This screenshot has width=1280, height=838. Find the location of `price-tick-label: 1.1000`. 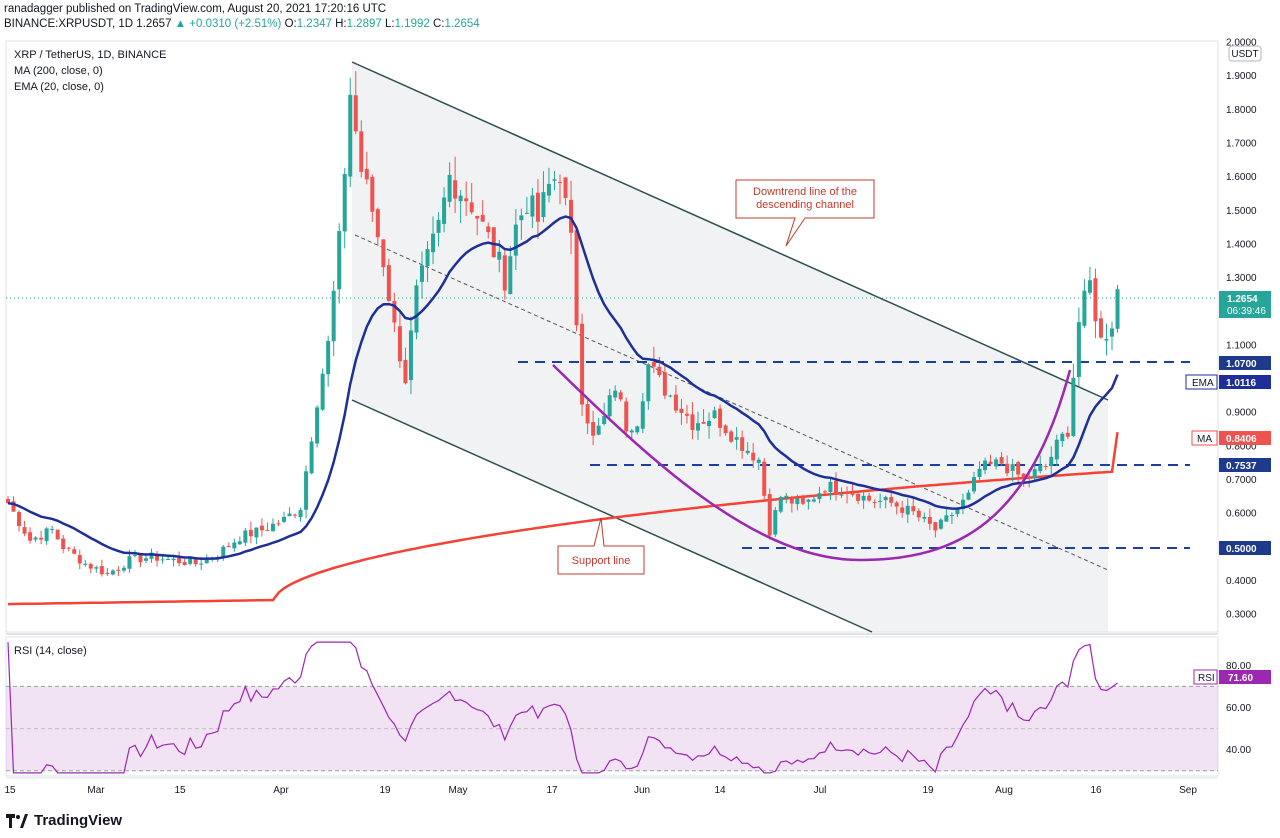

price-tick-label: 1.1000 is located at coordinates (1241, 345).